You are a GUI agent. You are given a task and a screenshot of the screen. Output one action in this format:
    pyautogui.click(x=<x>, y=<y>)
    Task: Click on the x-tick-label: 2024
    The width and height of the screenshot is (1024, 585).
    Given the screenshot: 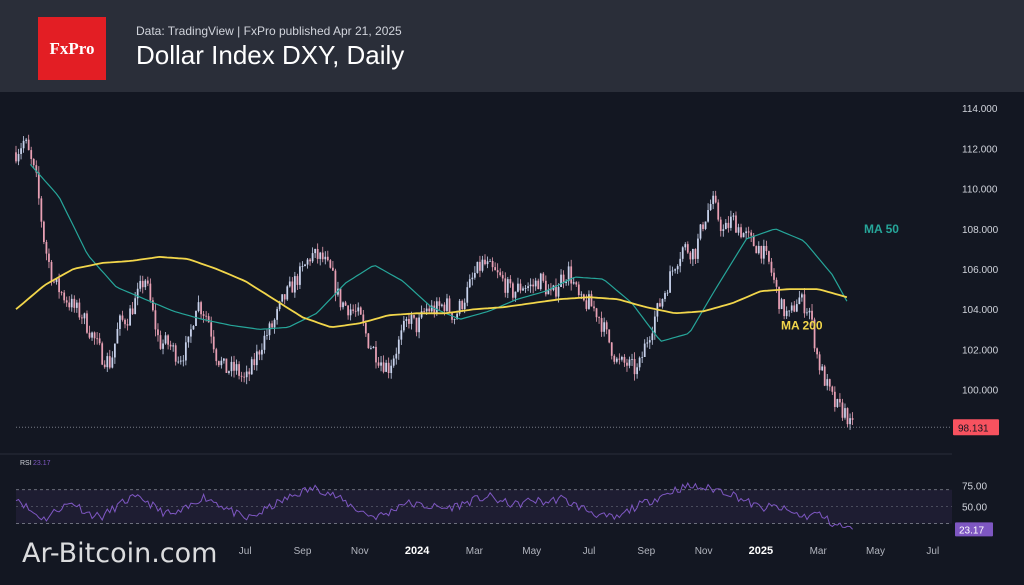 What is the action you would take?
    pyautogui.click(x=417, y=551)
    